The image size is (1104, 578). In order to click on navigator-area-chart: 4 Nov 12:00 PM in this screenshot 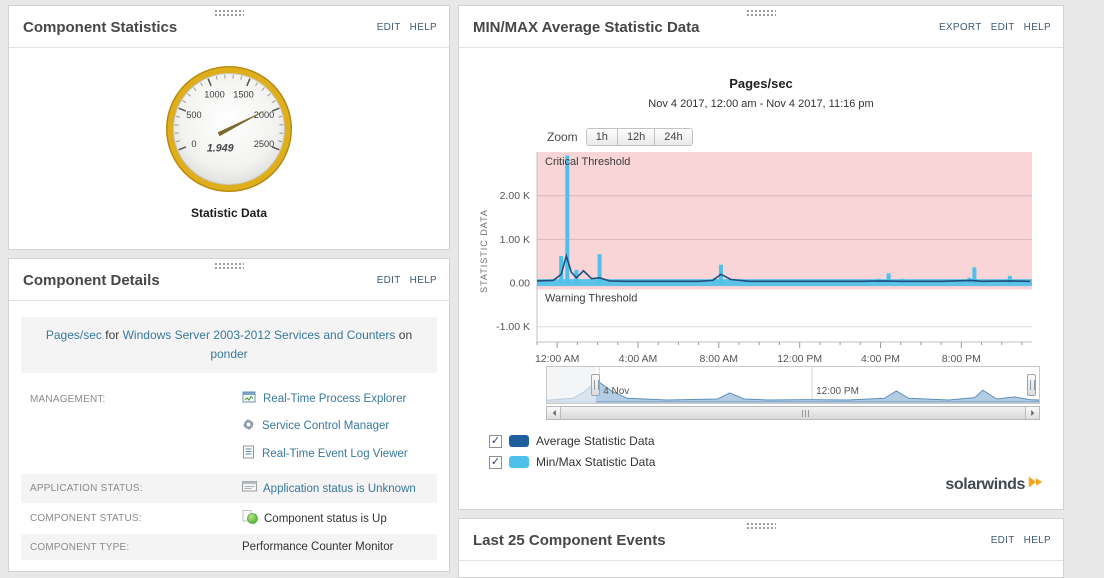, I will do `click(793, 385)`.